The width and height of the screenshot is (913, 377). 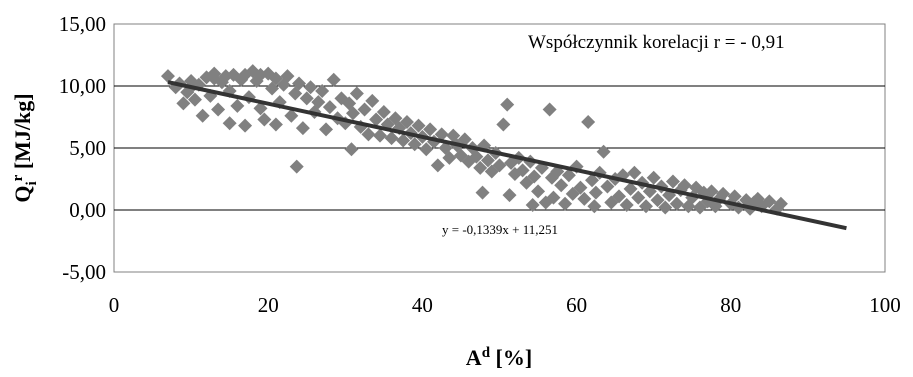 What do you see at coordinates (474, 357) in the screenshot?
I see `x-axis-title-main: A` at bounding box center [474, 357].